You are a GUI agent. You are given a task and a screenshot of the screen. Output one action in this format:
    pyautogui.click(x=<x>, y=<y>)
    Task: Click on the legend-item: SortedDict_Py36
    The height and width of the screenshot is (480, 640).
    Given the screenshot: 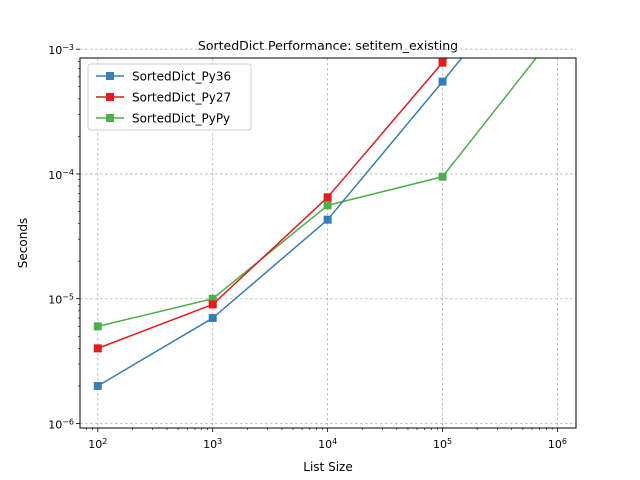 What is the action you would take?
    pyautogui.click(x=163, y=77)
    